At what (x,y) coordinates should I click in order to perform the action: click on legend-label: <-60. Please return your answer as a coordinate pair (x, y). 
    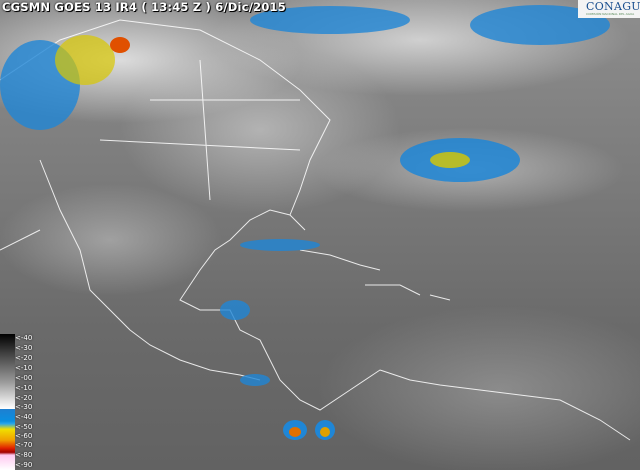
    Looking at the image, I should click on (24, 436).